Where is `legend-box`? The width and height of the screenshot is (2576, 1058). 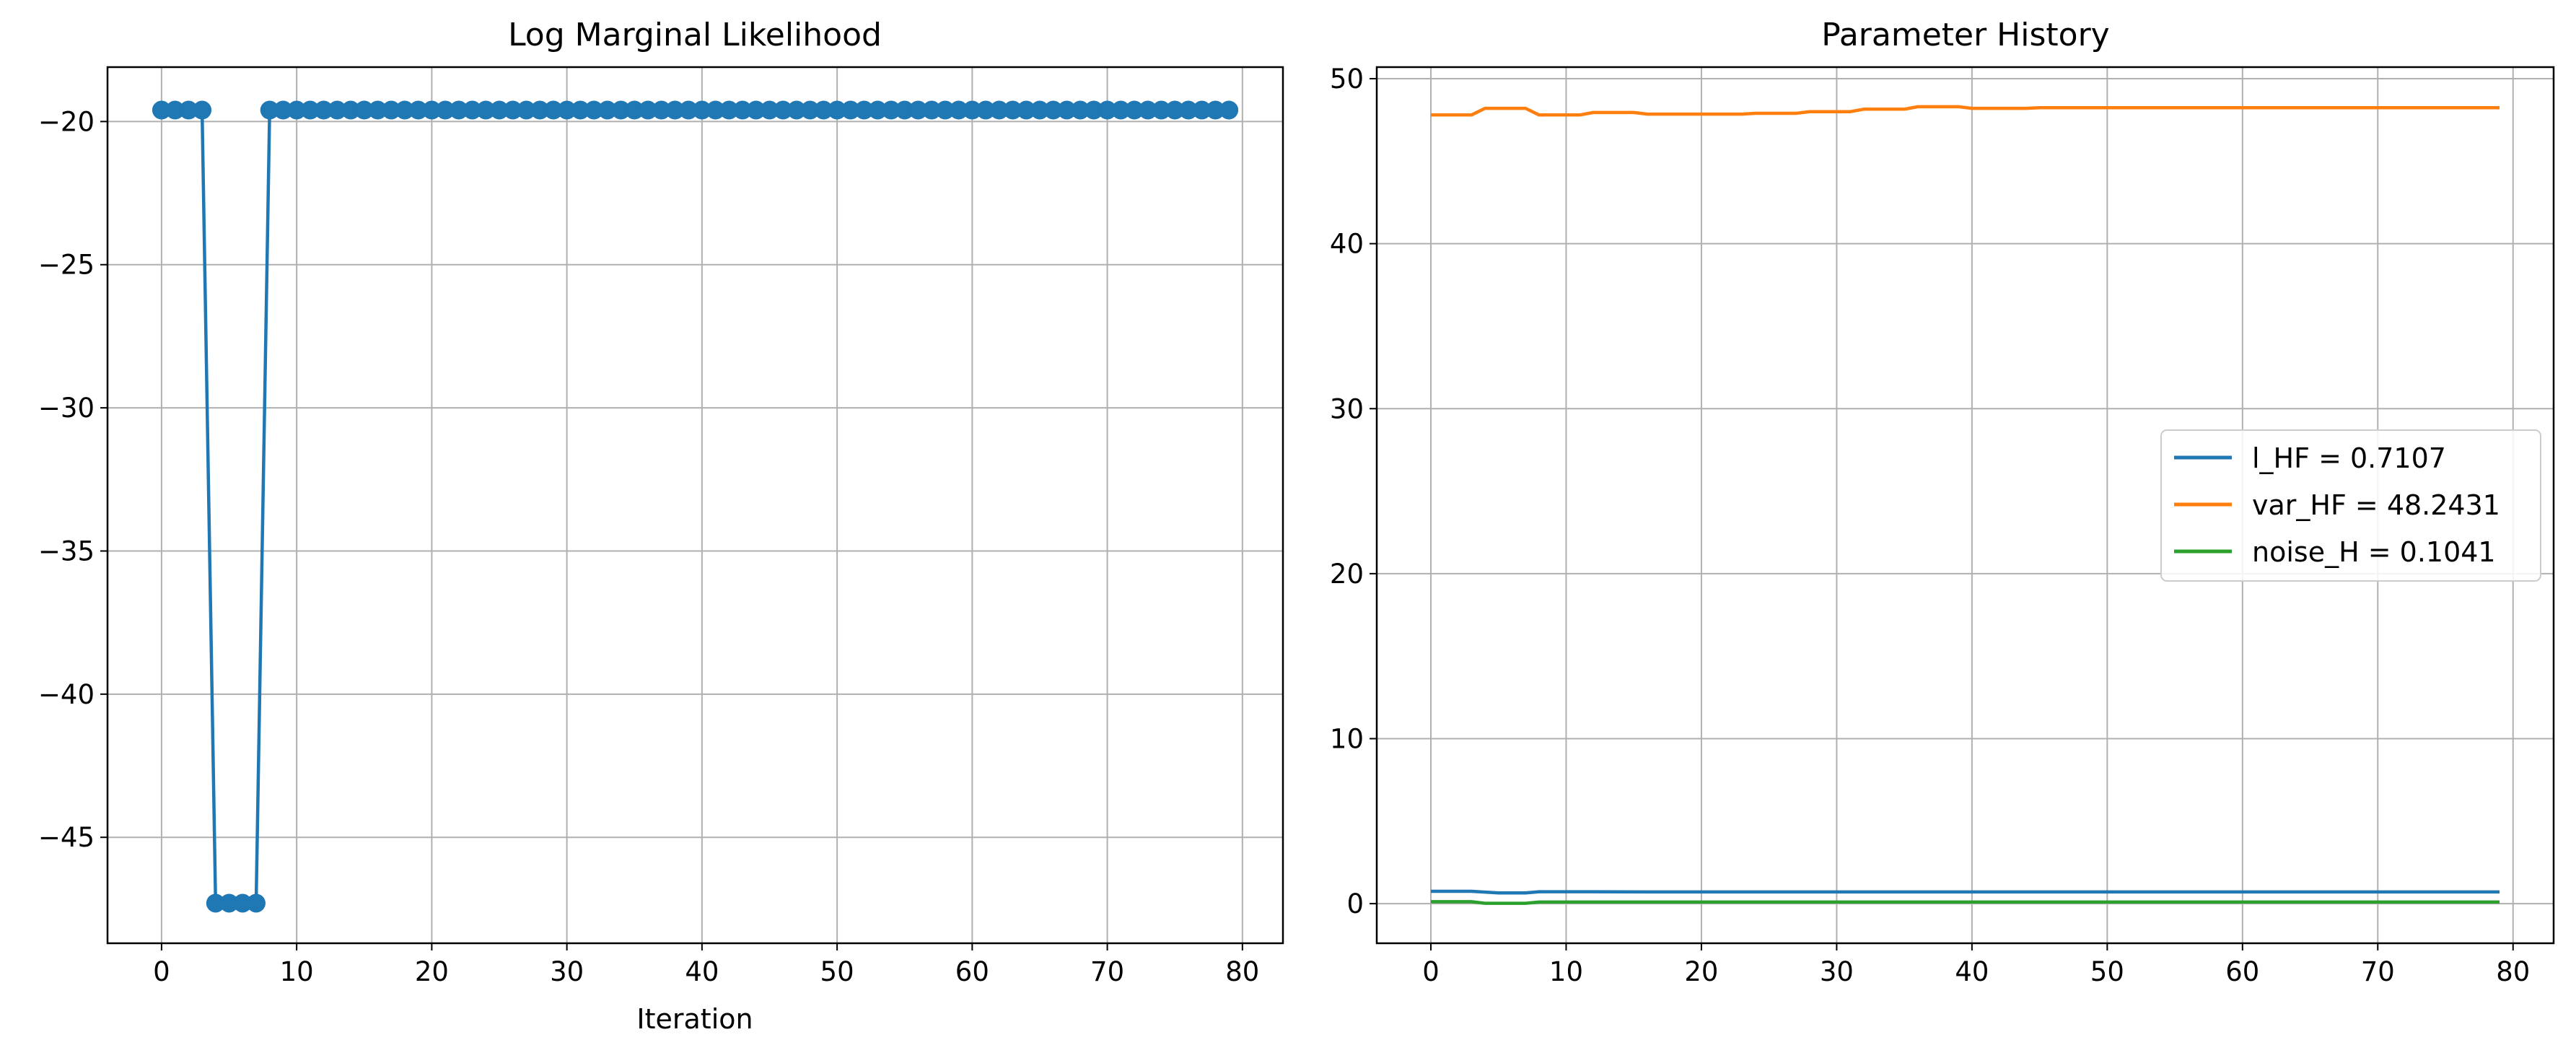
legend-box is located at coordinates (2350, 505).